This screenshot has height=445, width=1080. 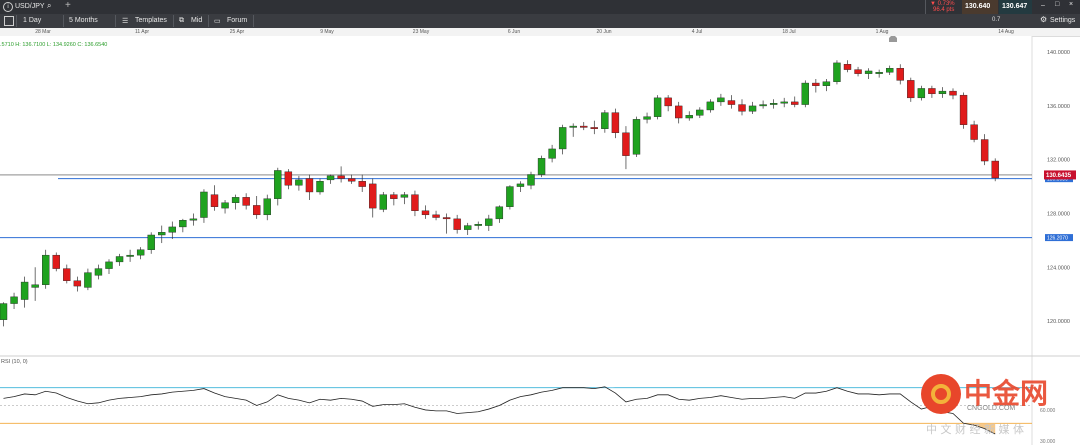 I want to click on search-icon: ⌕, so click(x=49, y=5).